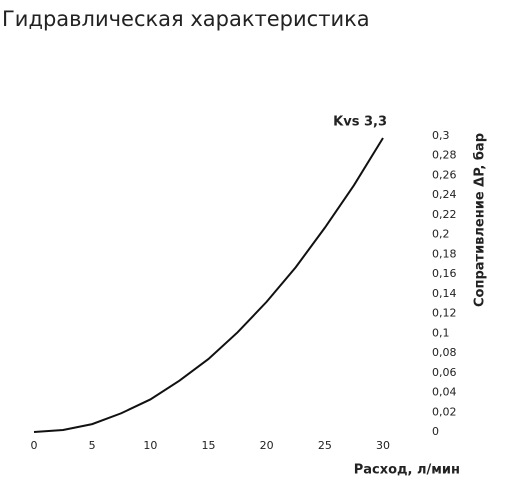 The width and height of the screenshot is (508, 498). I want to click on y-tick-label: 0,14, so click(444, 293).